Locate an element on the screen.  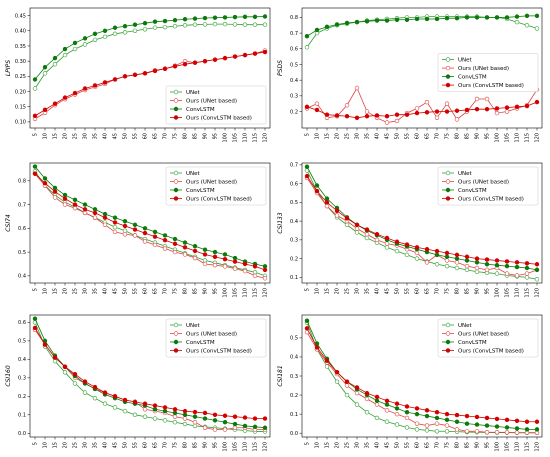
y-axis-label: CSI133 is located at coordinates (280, 223).